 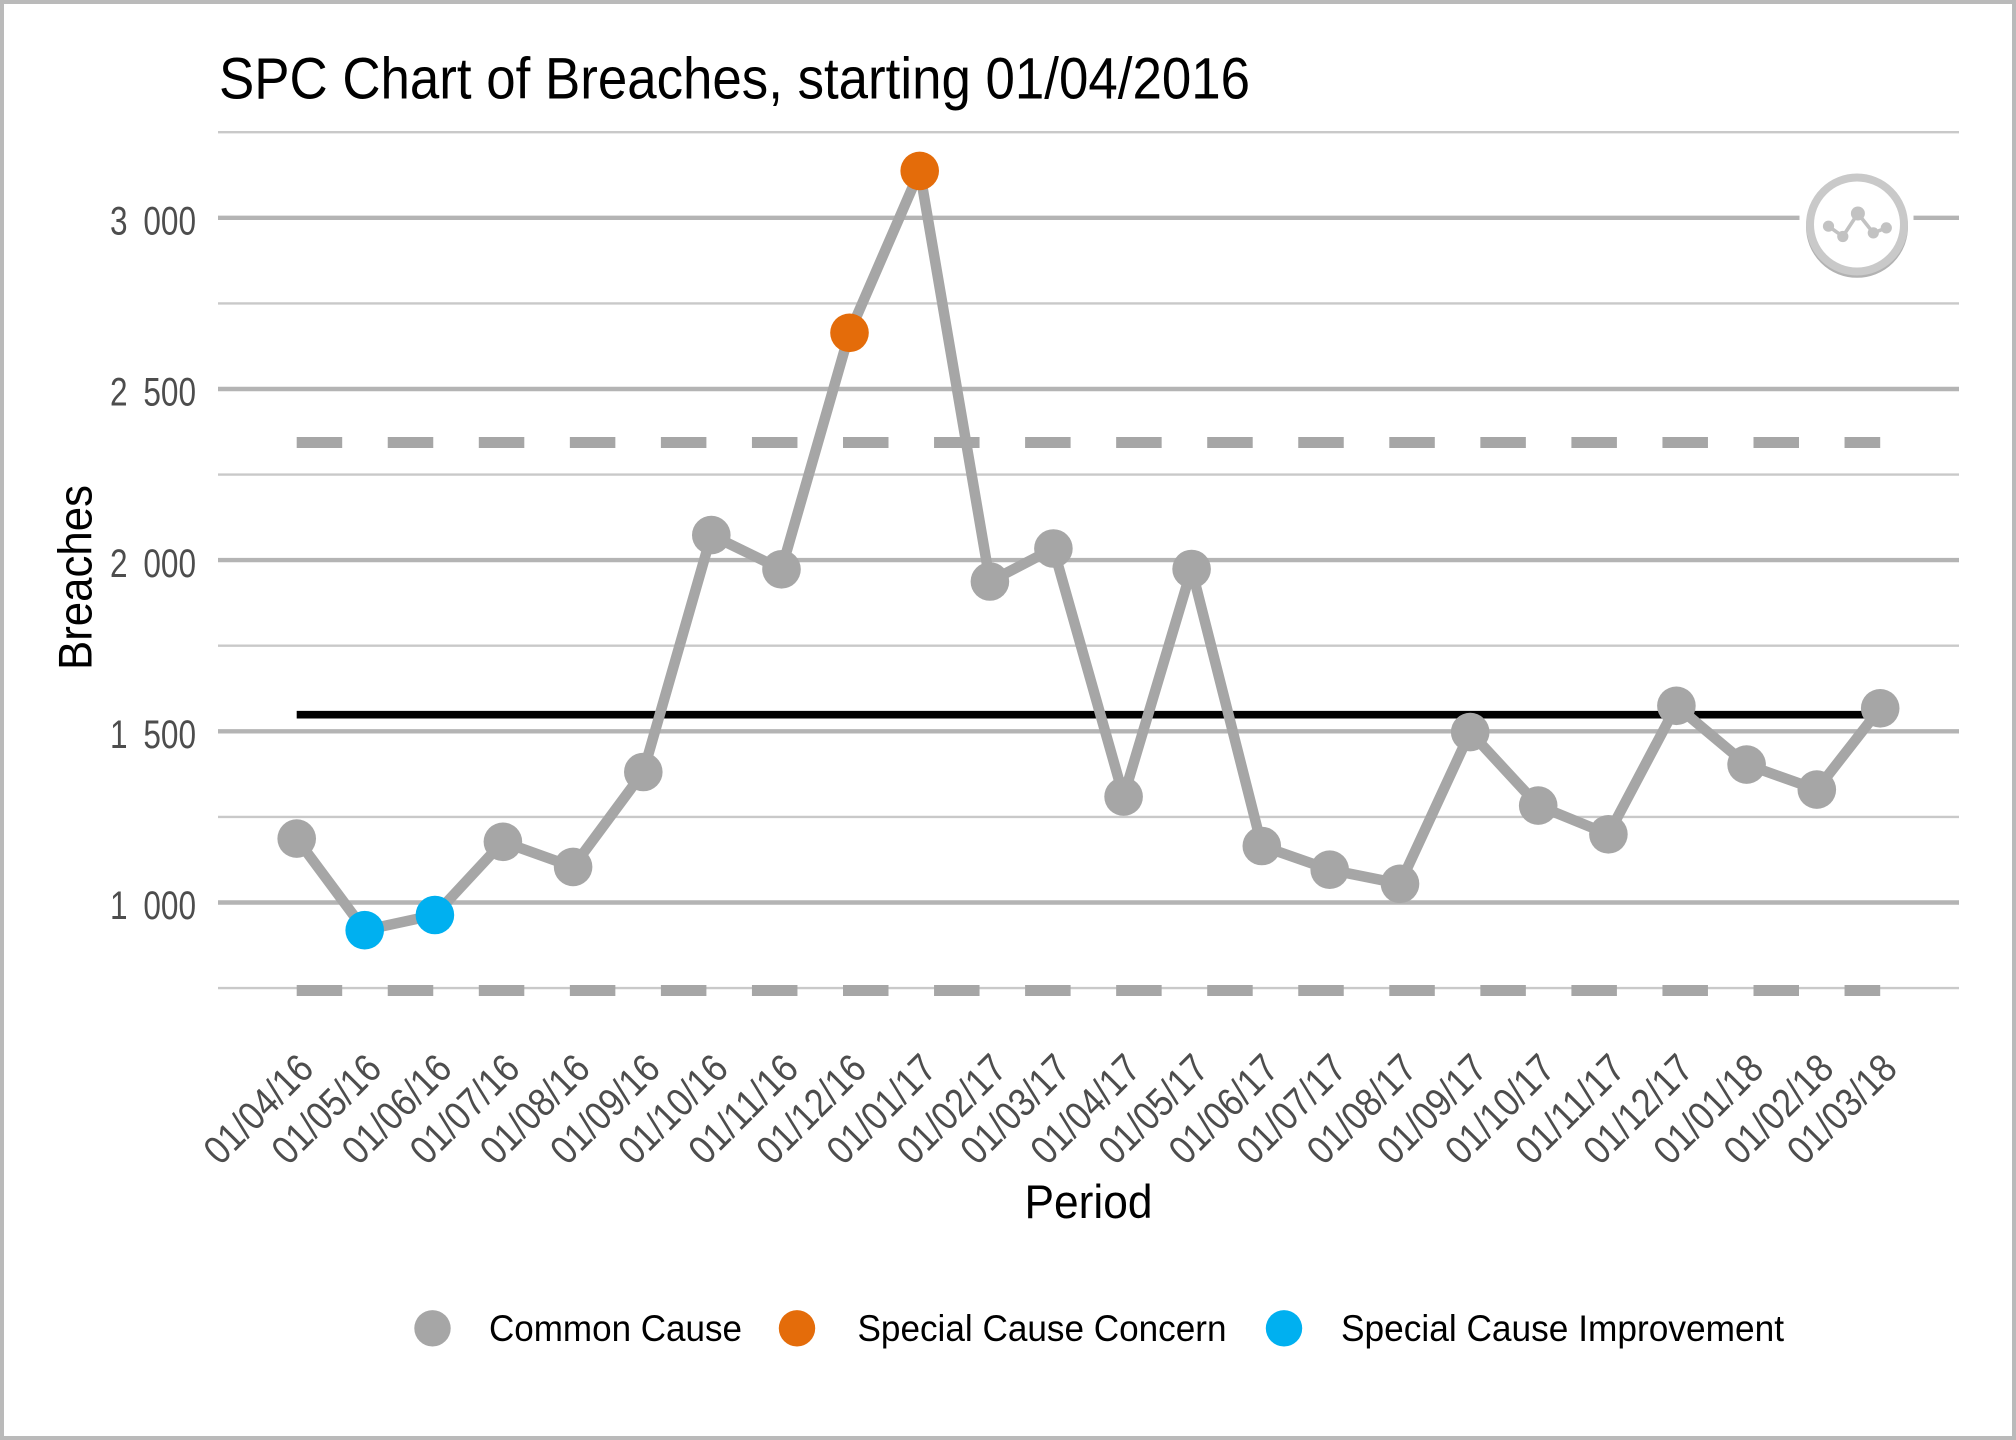 I want to click on svg-text: Special Cause Concern, so click(x=1042, y=1328).